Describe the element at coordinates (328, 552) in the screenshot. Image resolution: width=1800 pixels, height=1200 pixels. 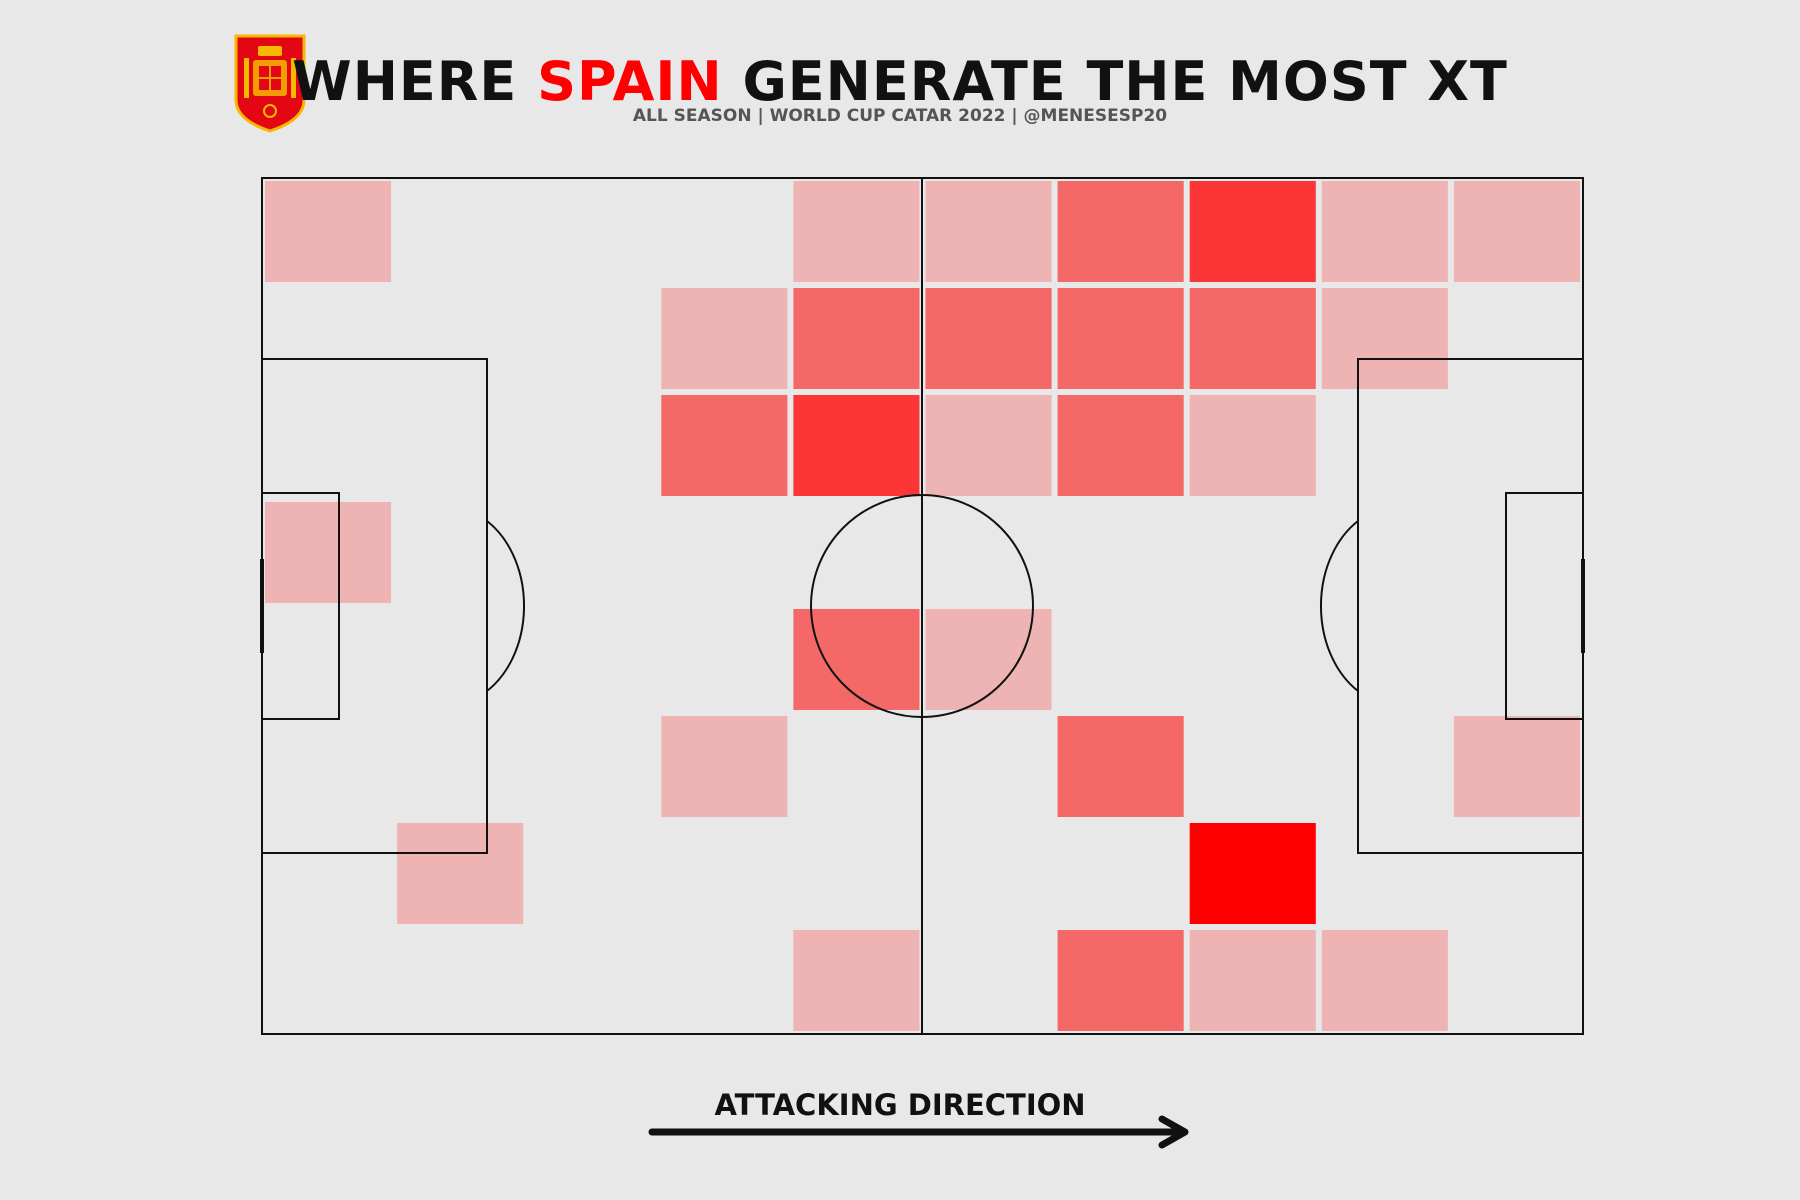
I see `heatmap-cell-r3-c0` at that location.